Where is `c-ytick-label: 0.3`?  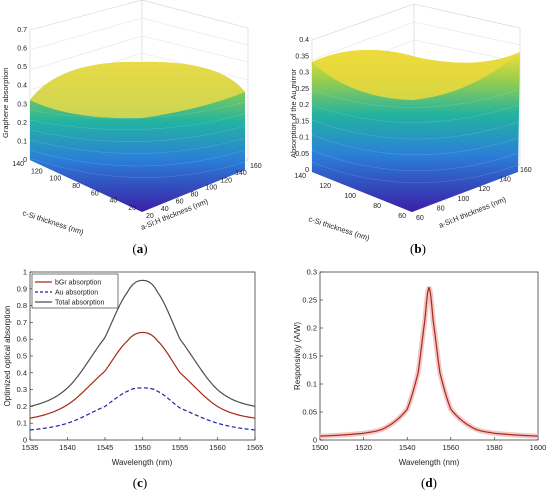 c-ytick-label: 0.3 is located at coordinates (22, 389).